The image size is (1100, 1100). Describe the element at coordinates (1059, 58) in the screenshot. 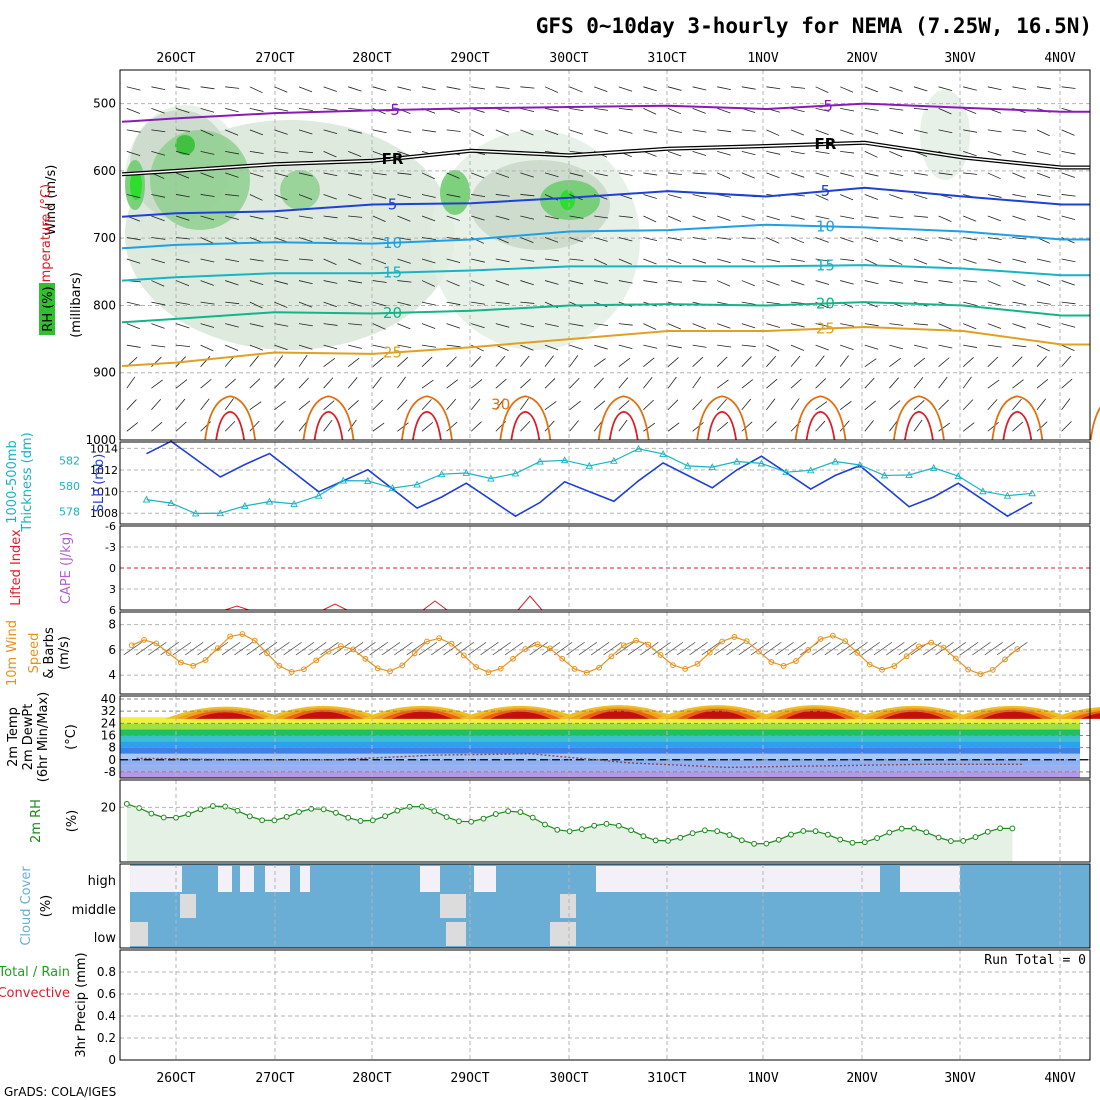

I see `date-label-top: 4NOV` at that location.